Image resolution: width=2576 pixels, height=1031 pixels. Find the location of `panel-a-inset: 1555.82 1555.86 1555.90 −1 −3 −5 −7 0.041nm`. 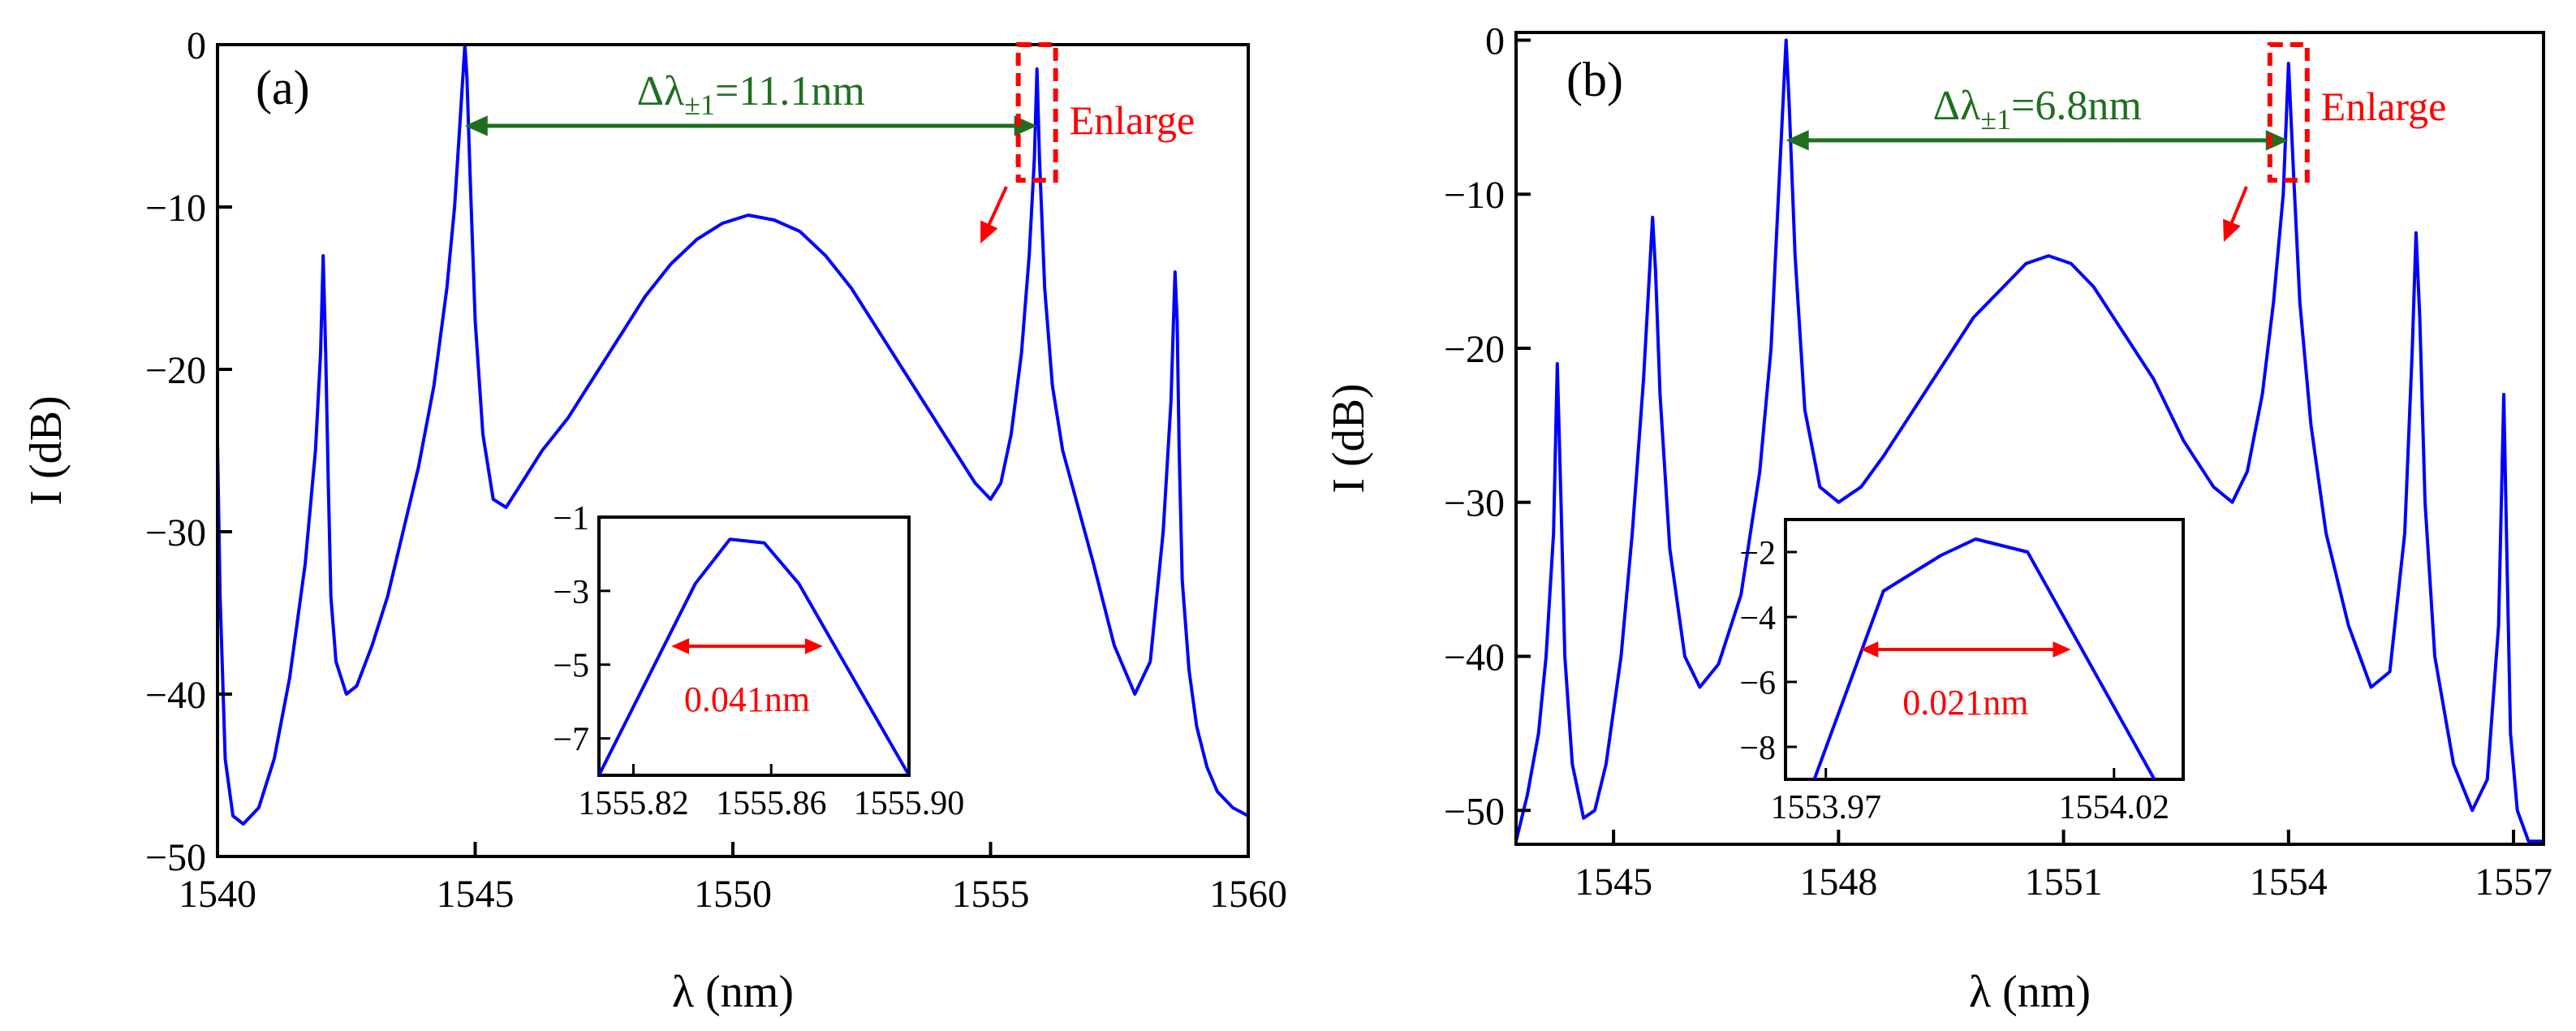

panel-a-inset: 1555.82 1555.86 1555.90 −1 −3 −5 −7 0.041nm is located at coordinates (759, 661).